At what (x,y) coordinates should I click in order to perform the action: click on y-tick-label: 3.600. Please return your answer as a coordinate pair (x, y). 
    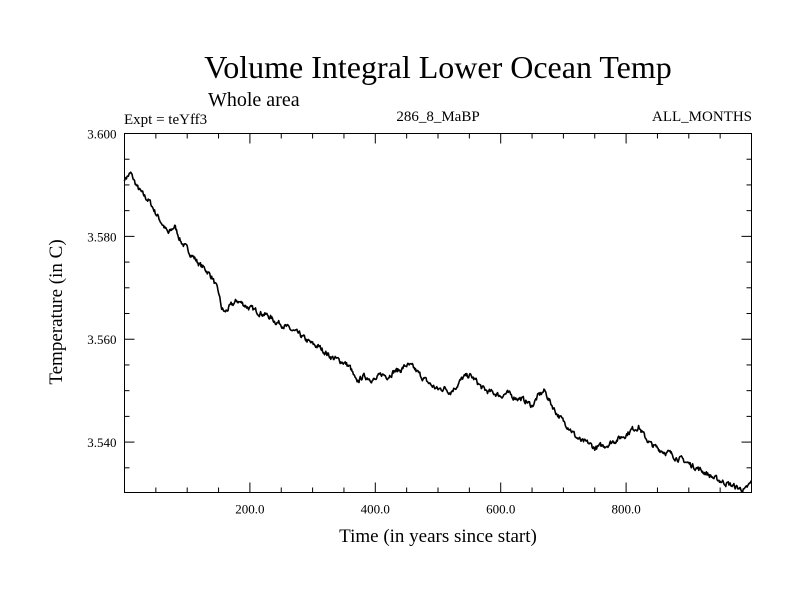
    Looking at the image, I should click on (101, 134).